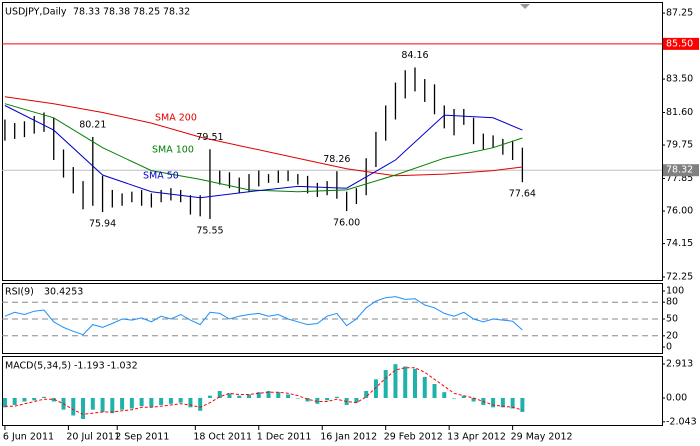 The height and width of the screenshot is (446, 700). What do you see at coordinates (672, 335) in the screenshot?
I see `y-tick-label: 20` at bounding box center [672, 335].